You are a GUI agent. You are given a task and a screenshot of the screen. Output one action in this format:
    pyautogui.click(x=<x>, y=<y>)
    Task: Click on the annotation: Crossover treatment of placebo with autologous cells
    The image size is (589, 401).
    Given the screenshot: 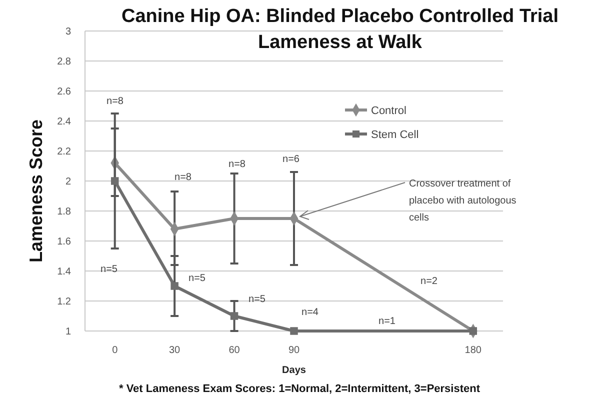 What is the action you would take?
    pyautogui.click(x=462, y=201)
    